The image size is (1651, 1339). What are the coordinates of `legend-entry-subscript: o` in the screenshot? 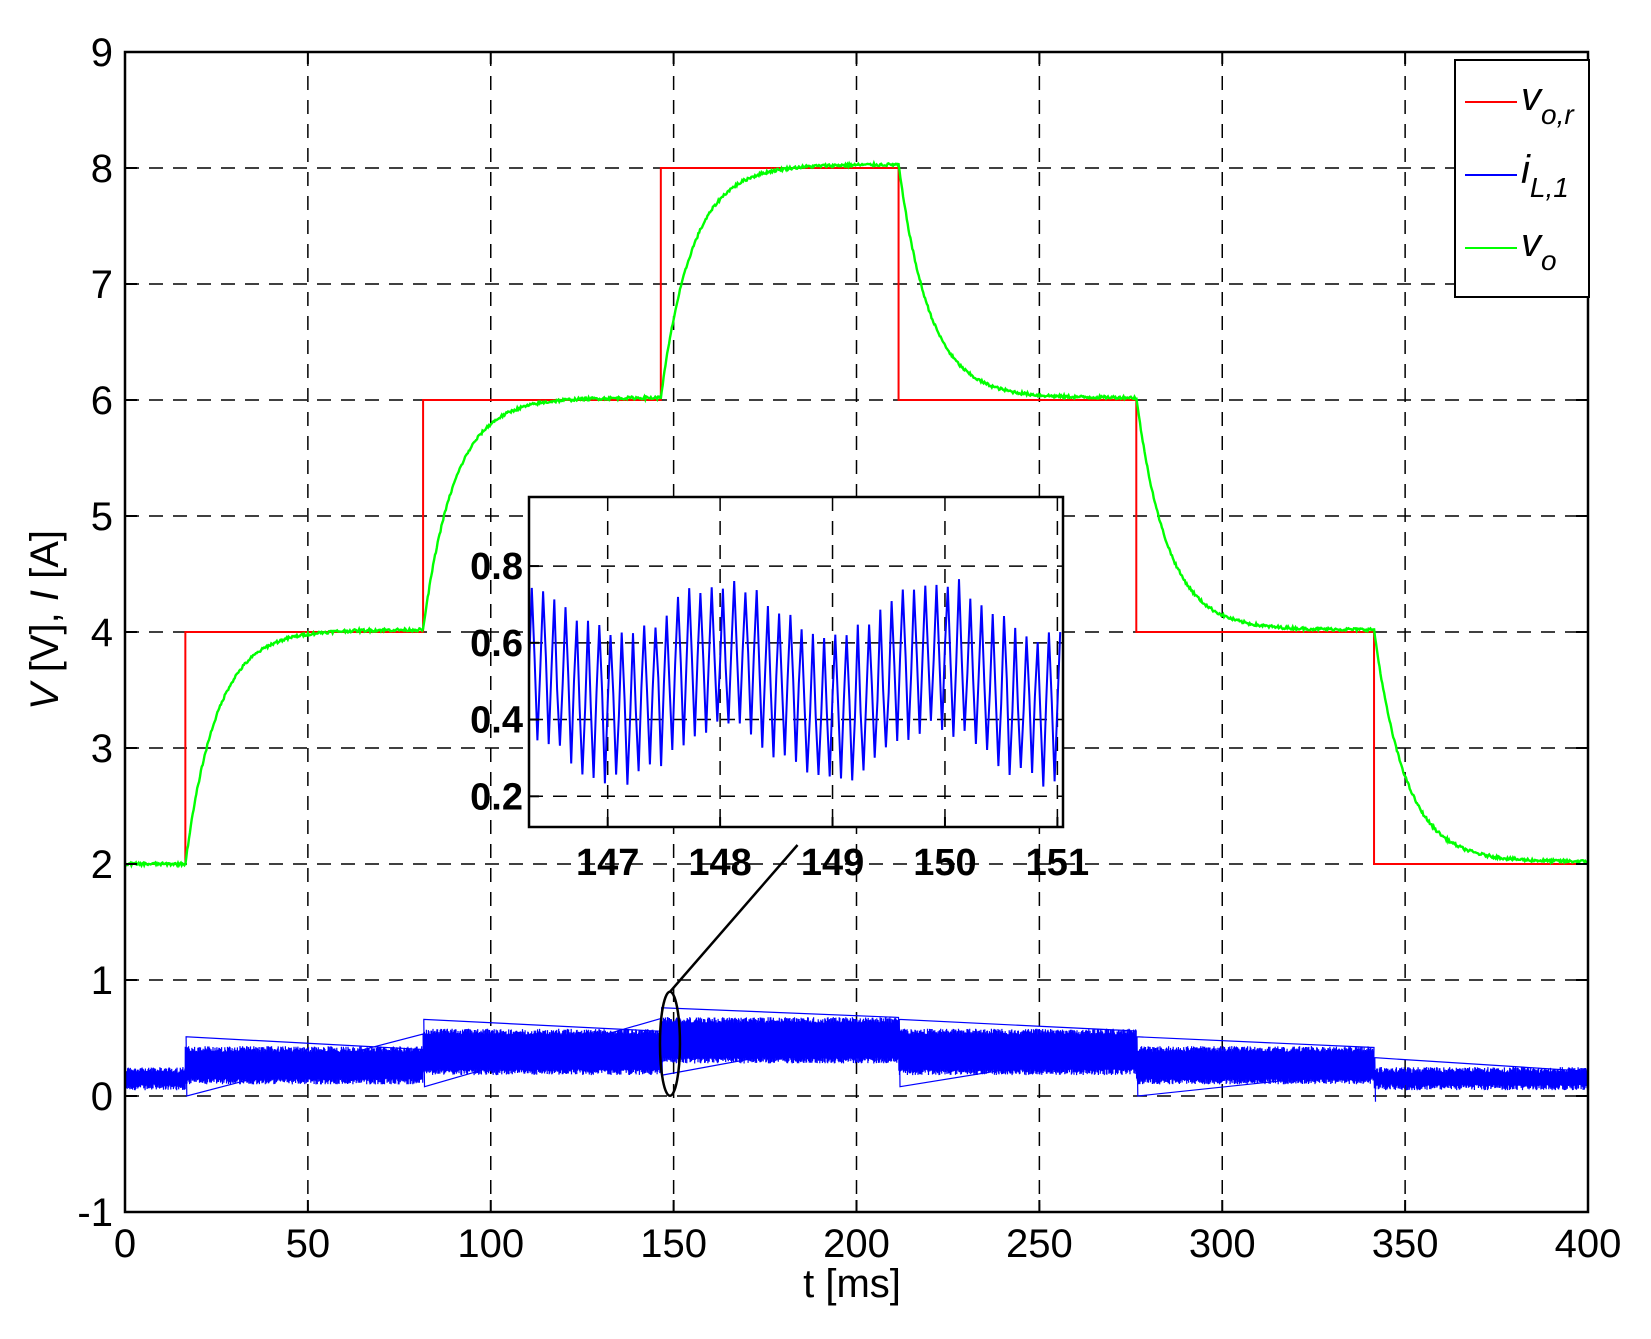 It's located at (1549, 260).